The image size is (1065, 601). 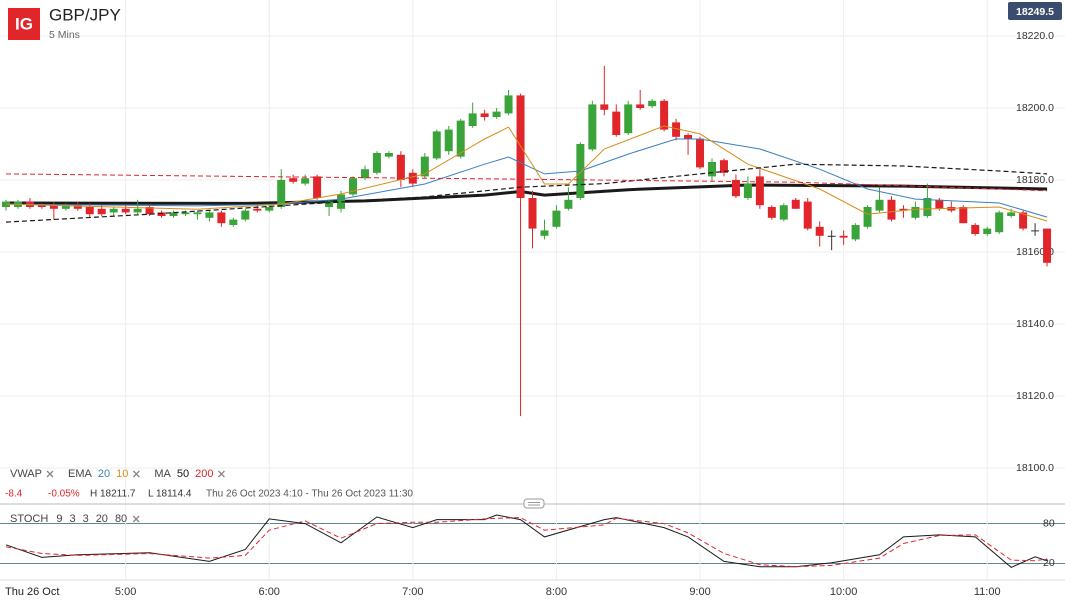 What do you see at coordinates (102, 519) in the screenshot?
I see `stoch-param: 20` at bounding box center [102, 519].